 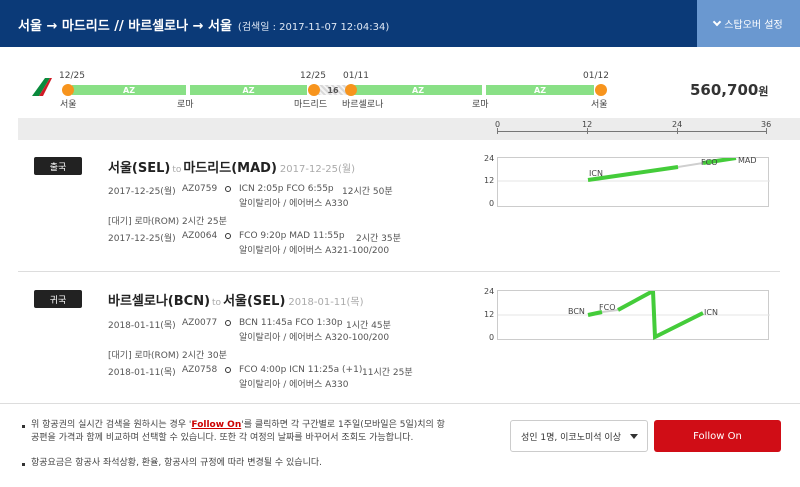 I want to click on stopover-gap-label: 16, so click(x=333, y=90).